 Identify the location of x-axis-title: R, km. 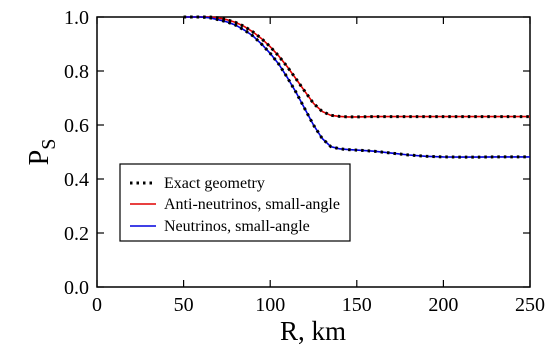
(313, 331).